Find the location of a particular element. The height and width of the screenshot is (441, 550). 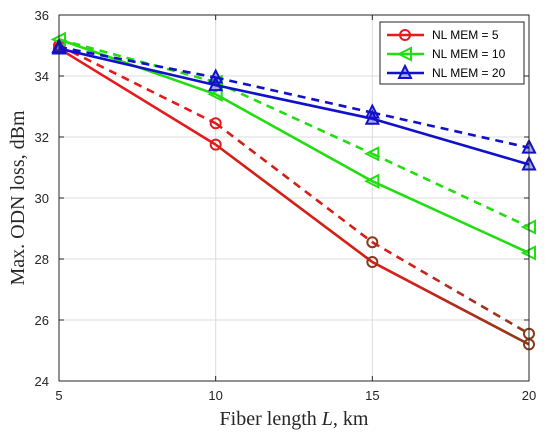

x-axis-label-main: Fiber length is located at coordinates (271, 419).